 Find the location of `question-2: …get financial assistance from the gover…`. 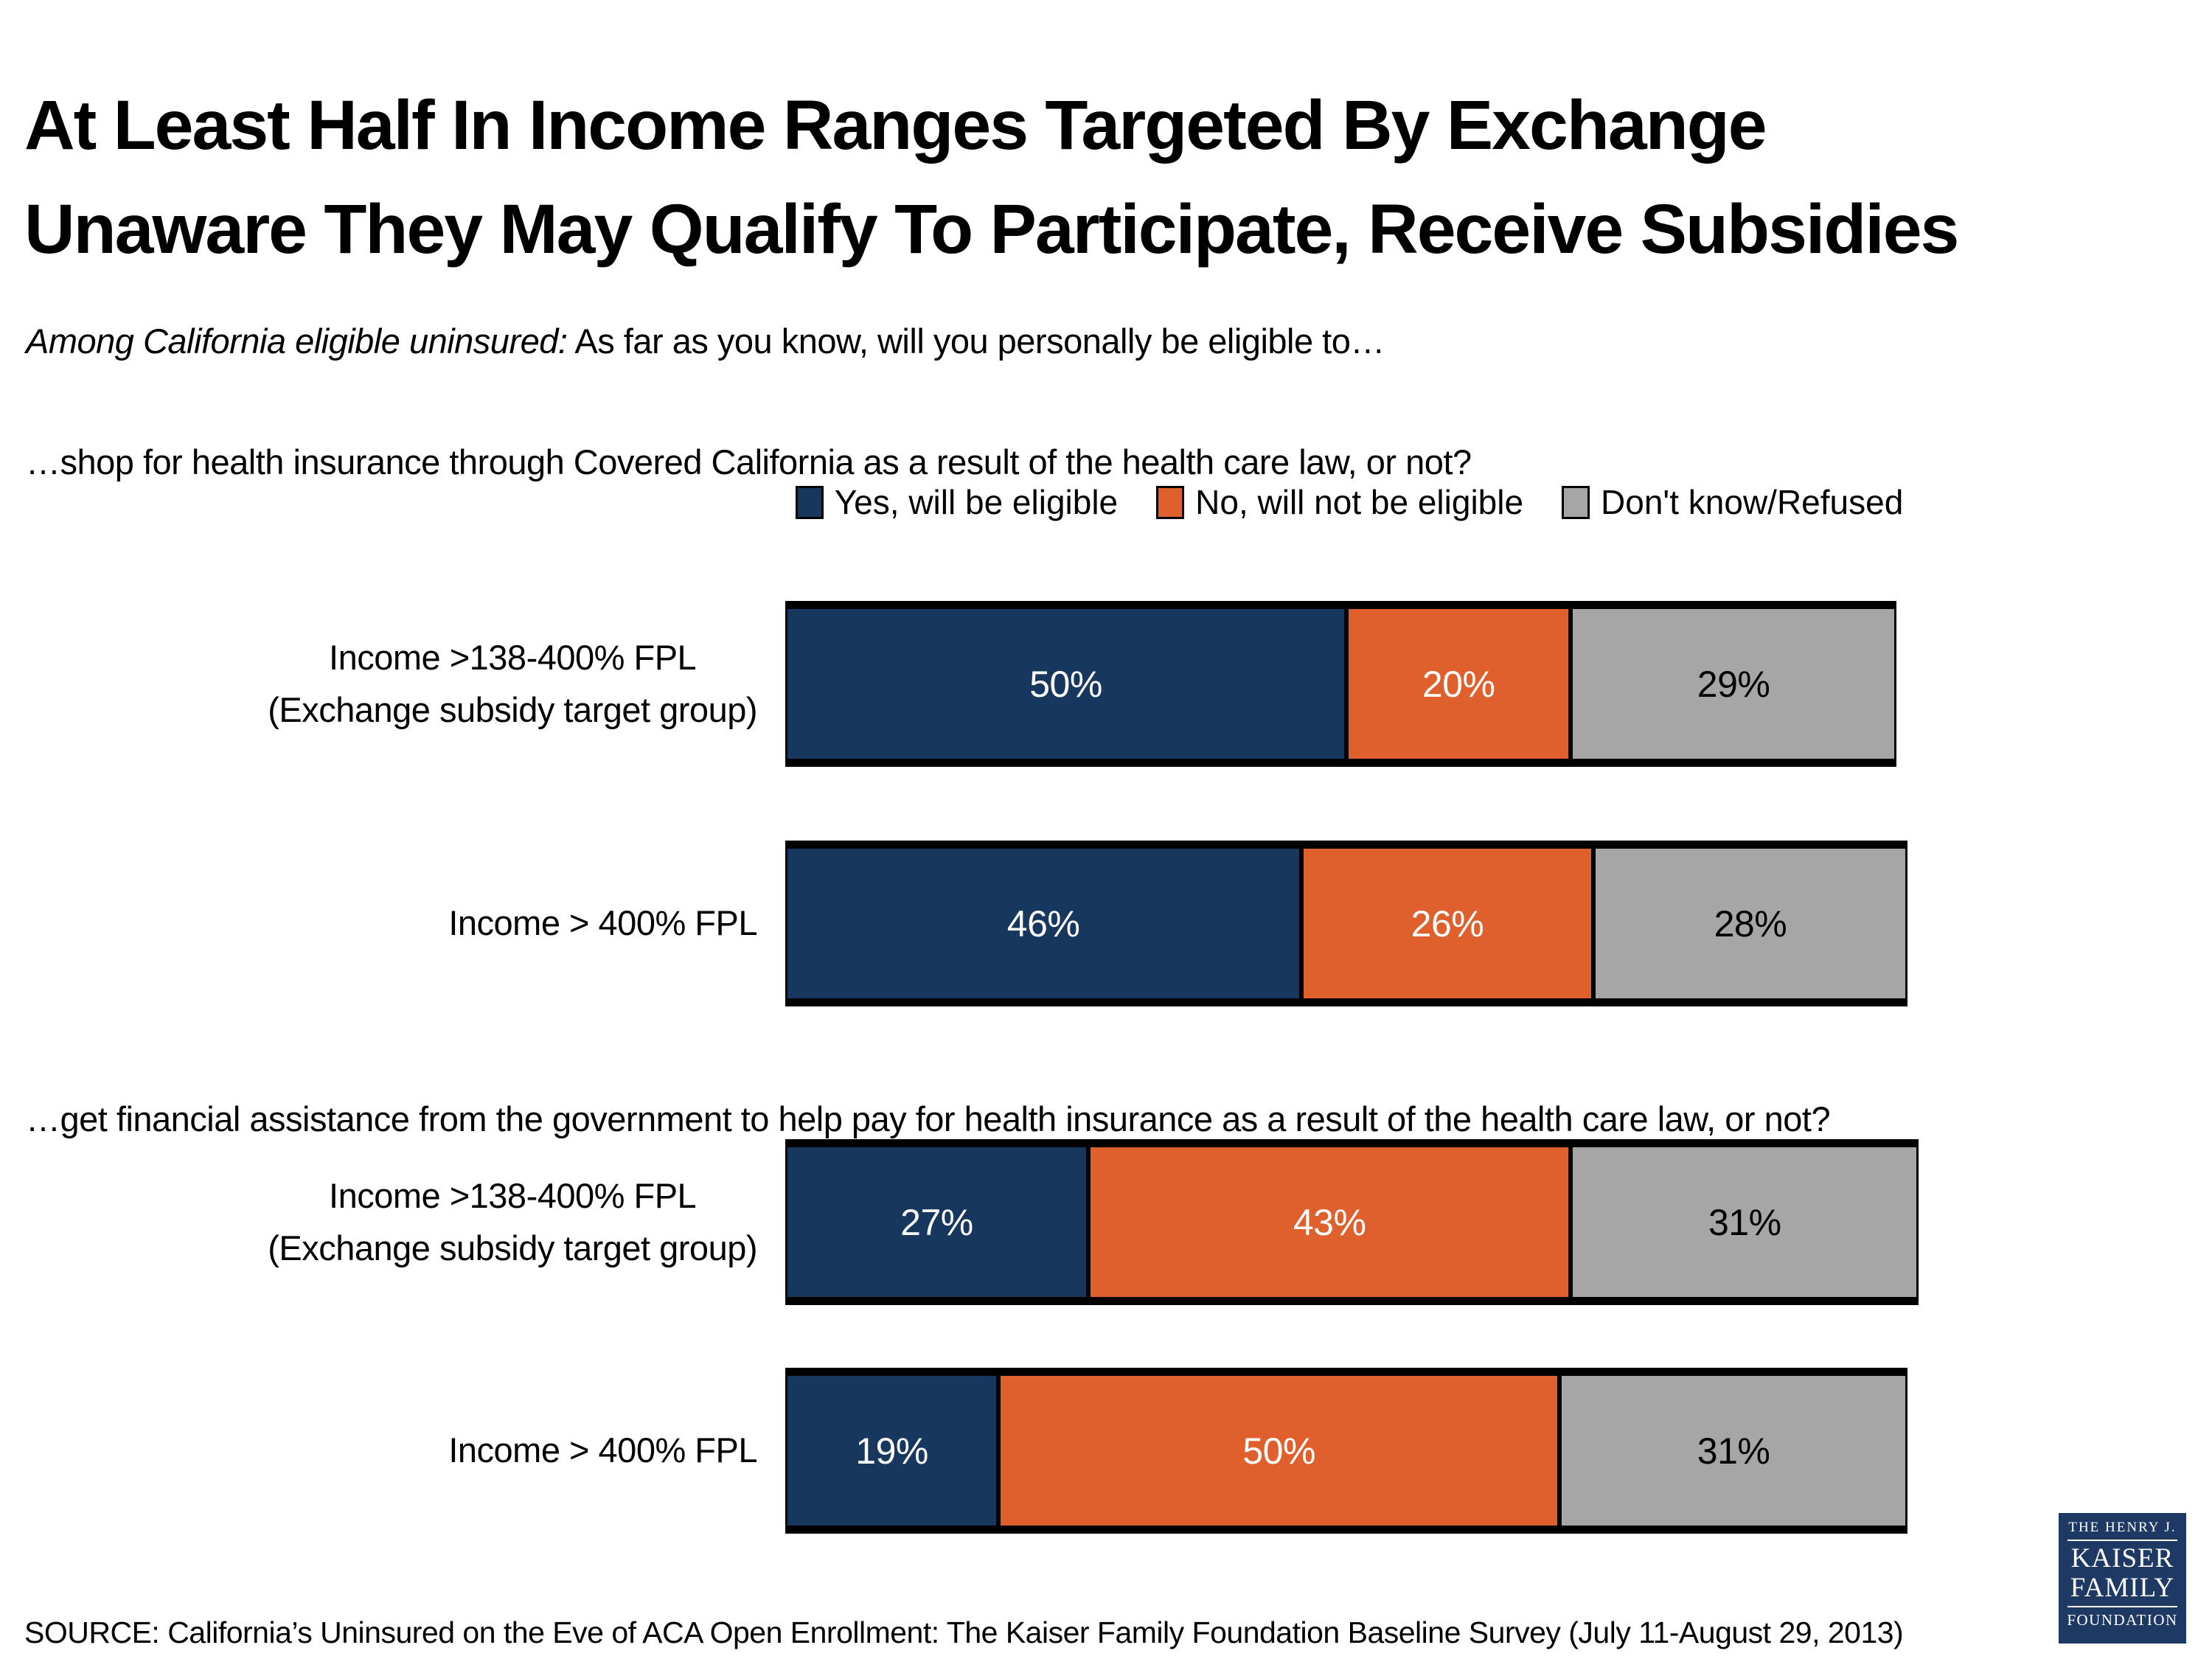

question-2: …get financial assistance from the gover… is located at coordinates (928, 1118).